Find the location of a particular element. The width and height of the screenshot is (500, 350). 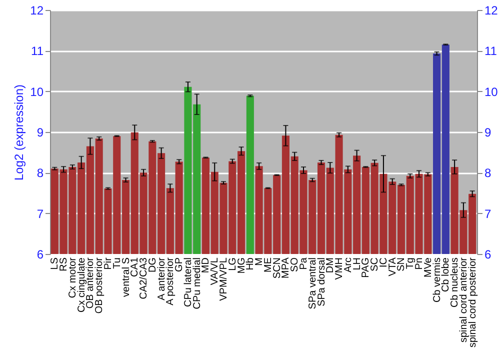

x-tick-label: OB posterior is located at coordinates (100, 285).